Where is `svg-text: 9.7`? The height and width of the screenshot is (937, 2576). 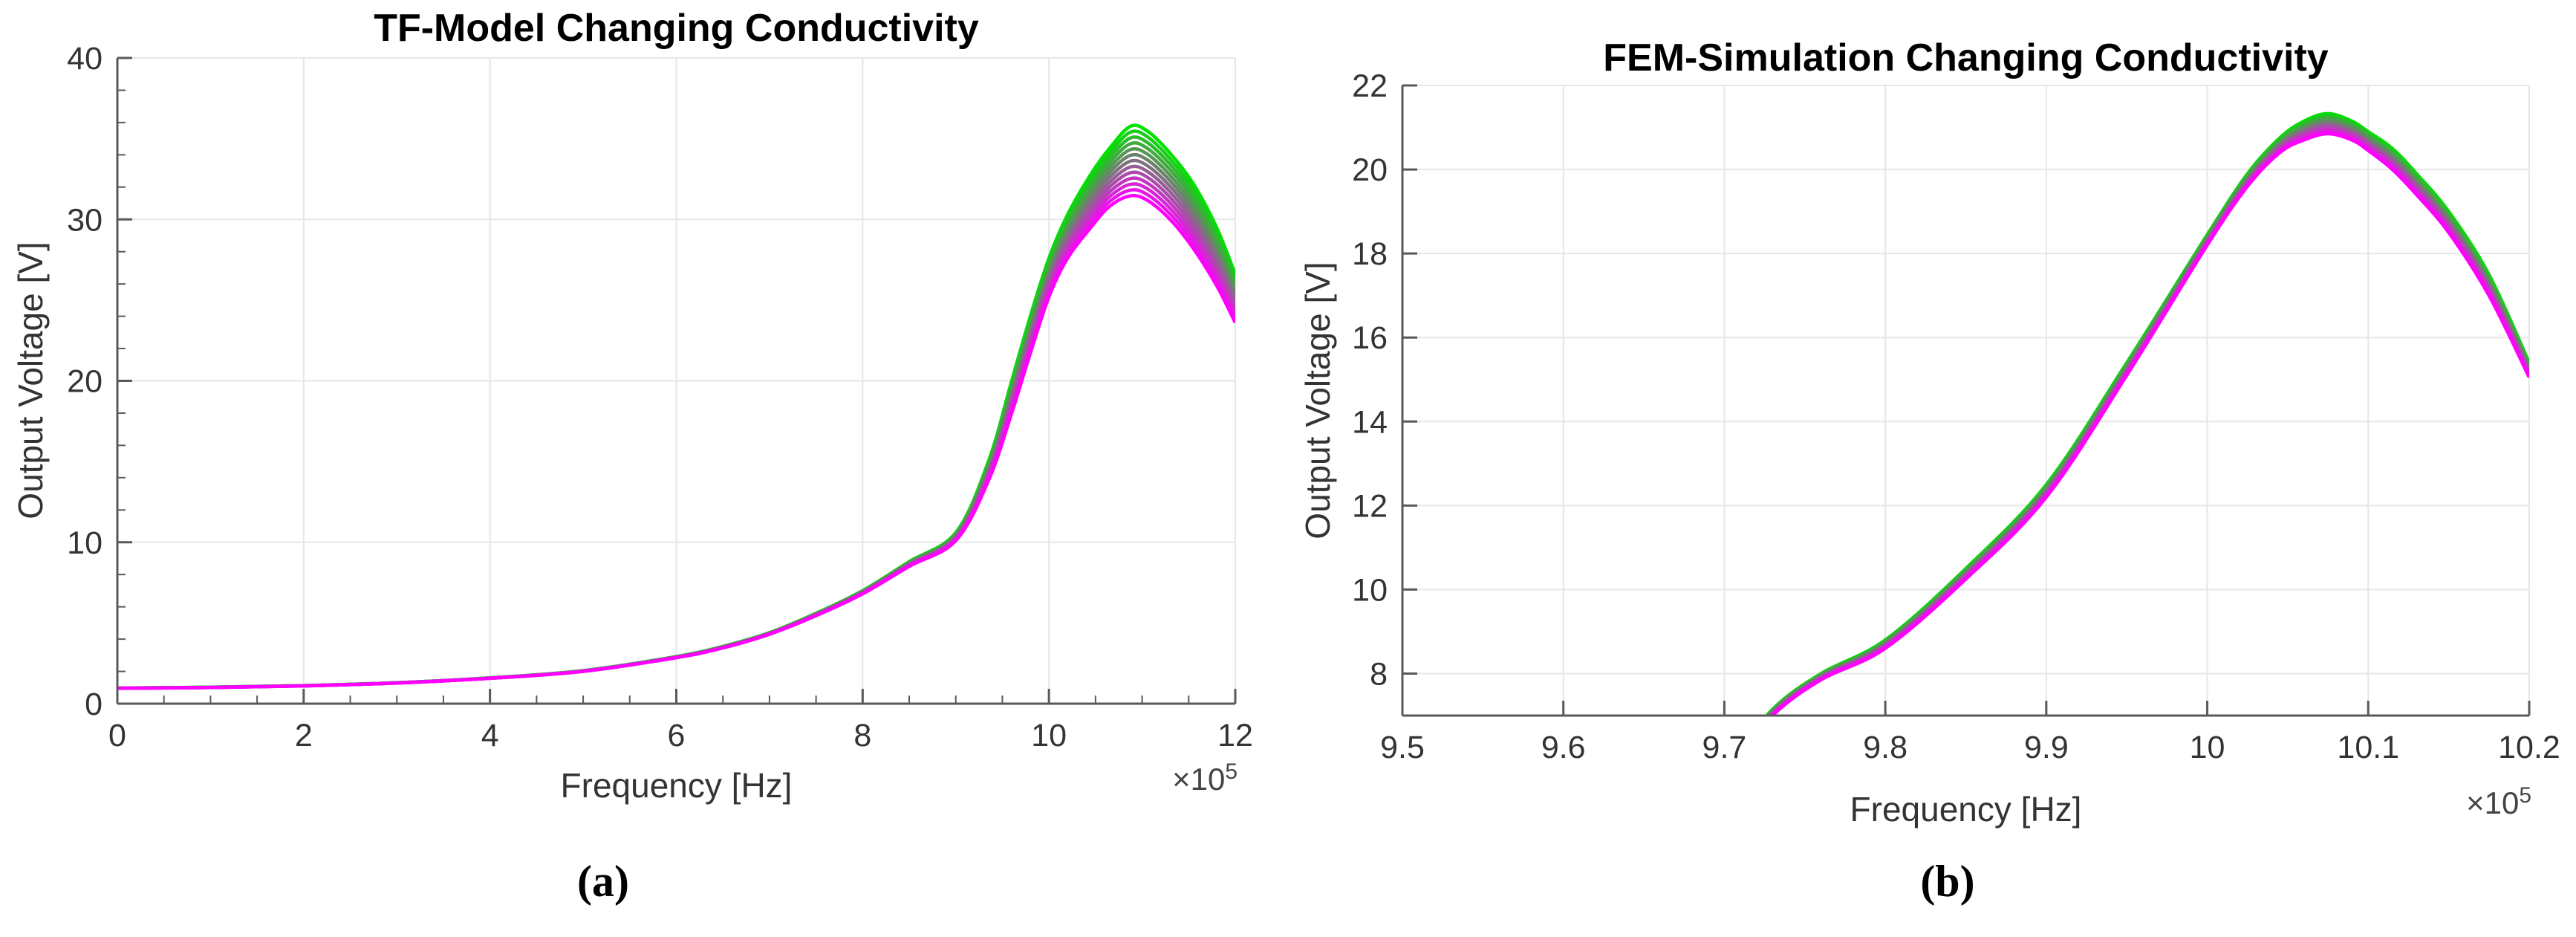
svg-text: 9.7 is located at coordinates (1724, 747).